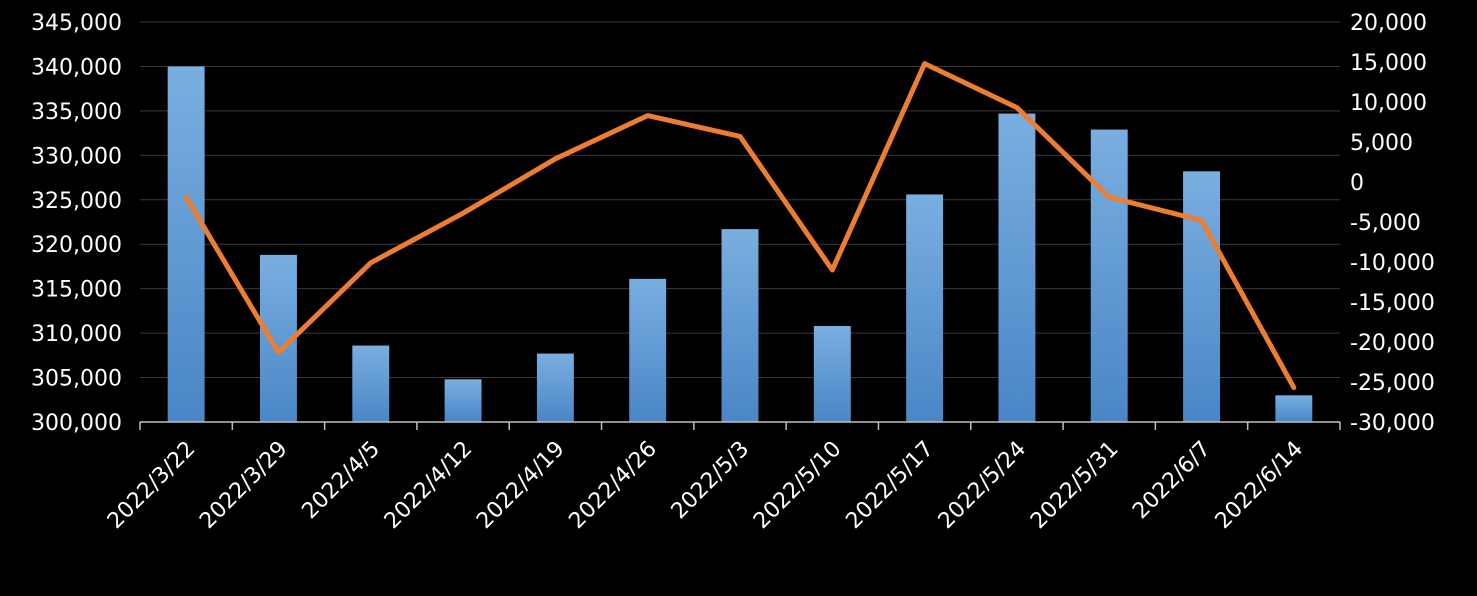 The image size is (1477, 596). I want to click on x-tick-label: 2022/5/10, so click(797, 485).